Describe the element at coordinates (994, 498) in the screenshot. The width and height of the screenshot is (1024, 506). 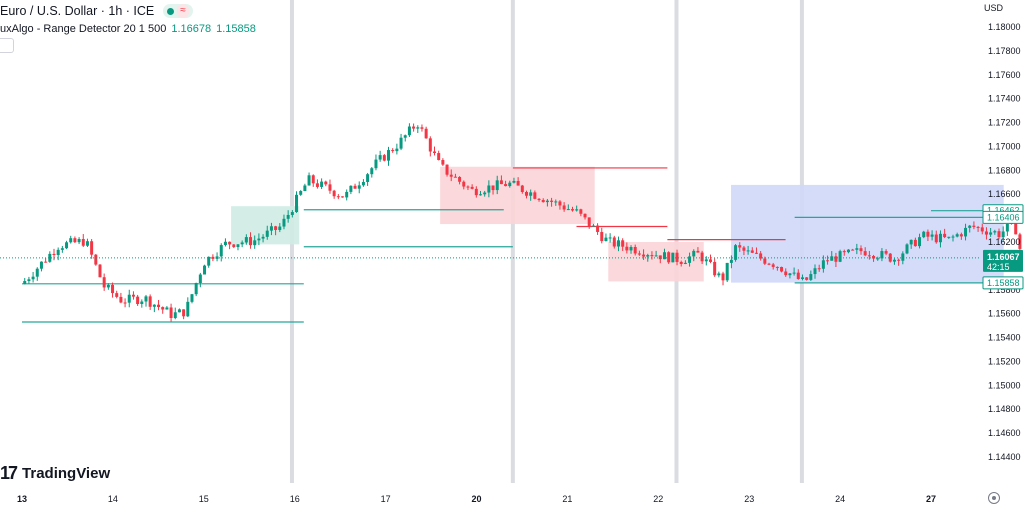
I see `settings-icon` at that location.